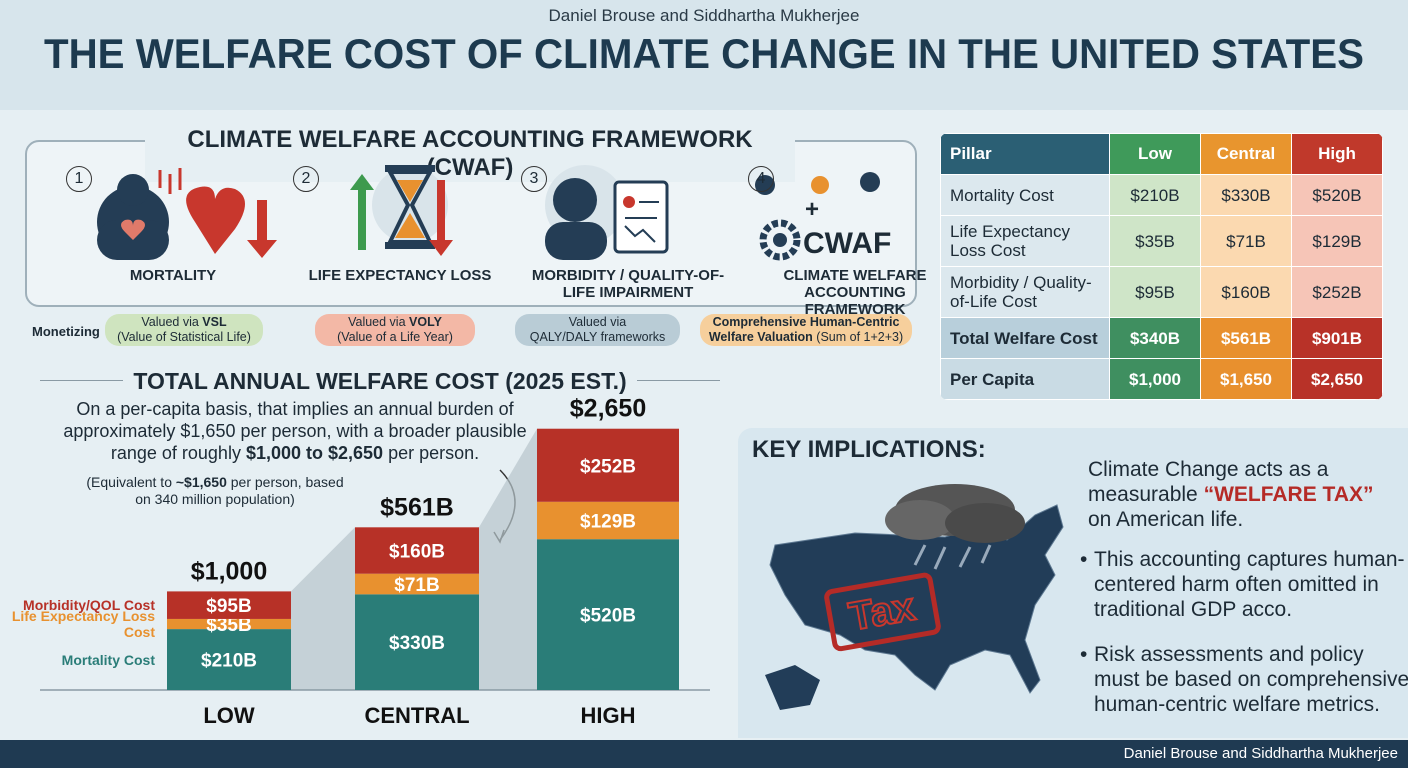  What do you see at coordinates (201, 482) in the screenshot?
I see `text-segment: ~$1,650` at bounding box center [201, 482].